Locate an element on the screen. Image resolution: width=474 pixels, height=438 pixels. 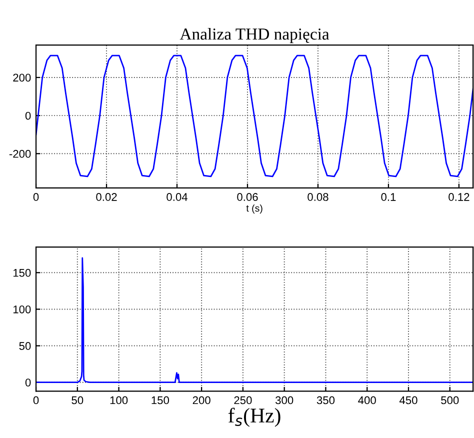
x-tick-label: 0.06 is located at coordinates (247, 197).